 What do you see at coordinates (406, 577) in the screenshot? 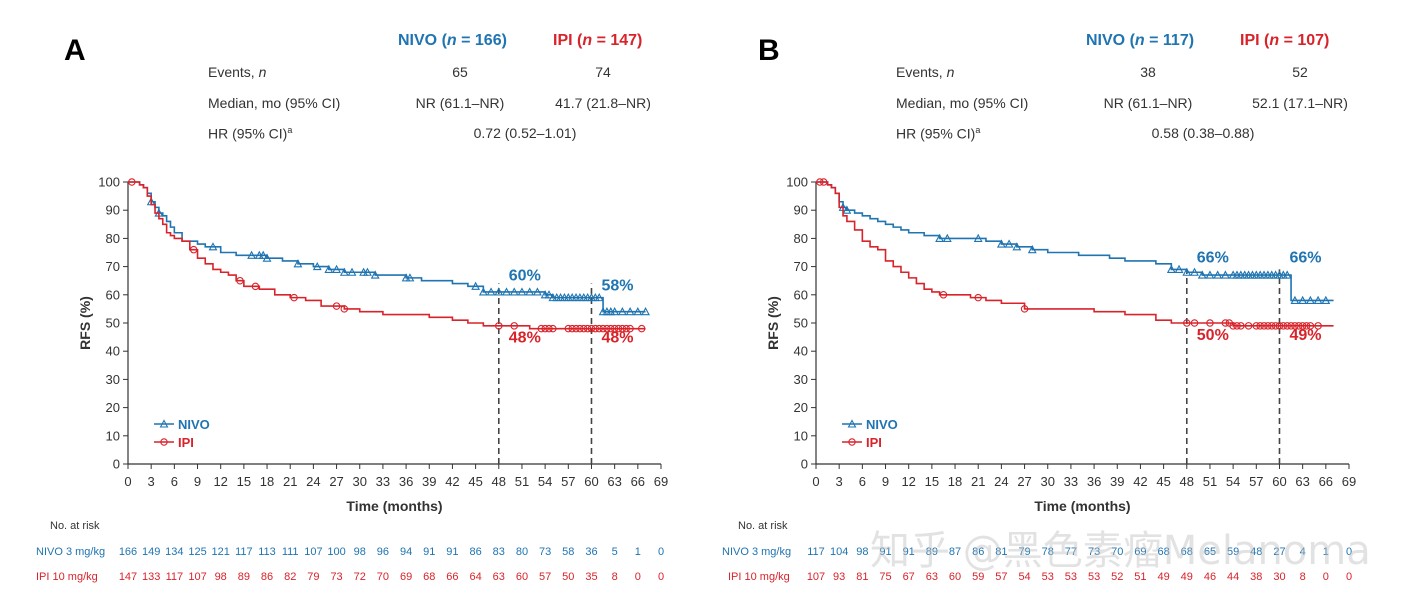
I see `risk-ipi-count: 69` at bounding box center [406, 577].